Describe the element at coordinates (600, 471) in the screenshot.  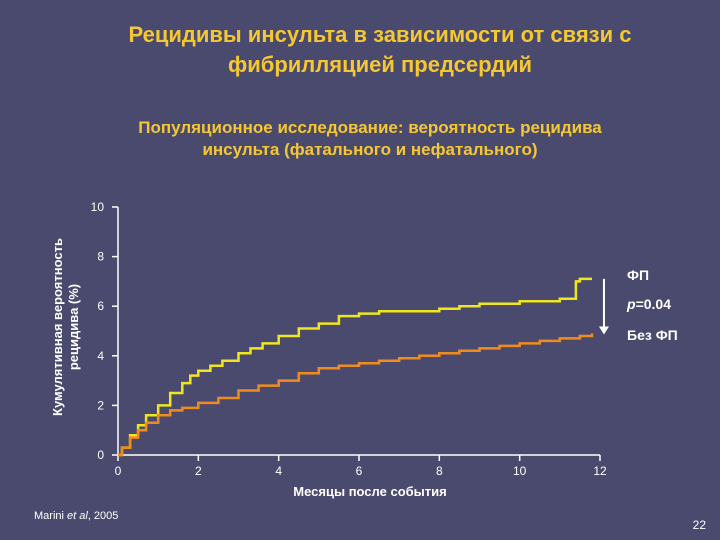
I see `x-tick-label: 12` at that location.